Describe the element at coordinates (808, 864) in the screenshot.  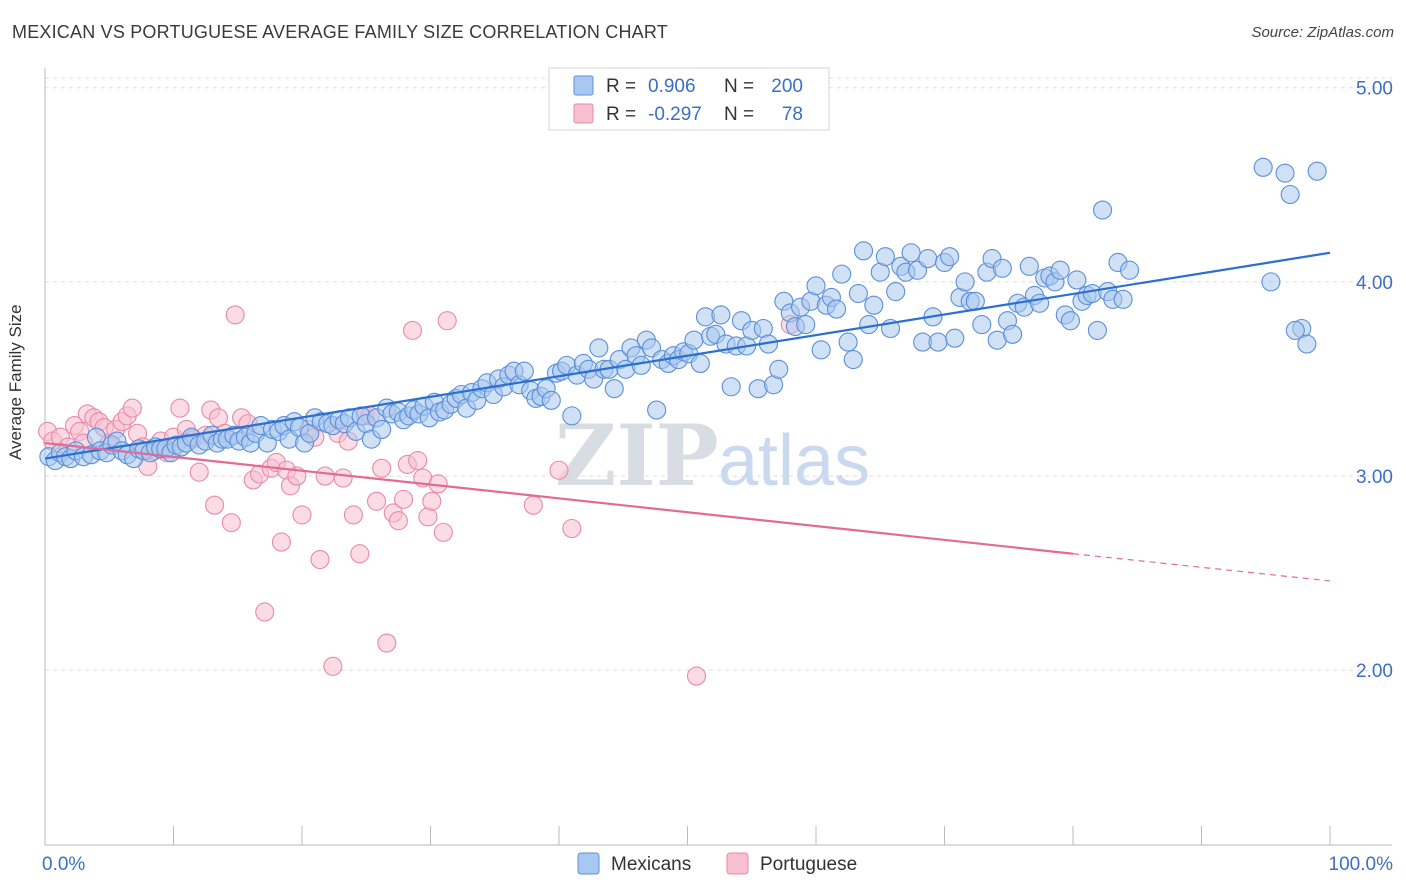
I see `legend-label-portuguese: Portuguese` at that location.